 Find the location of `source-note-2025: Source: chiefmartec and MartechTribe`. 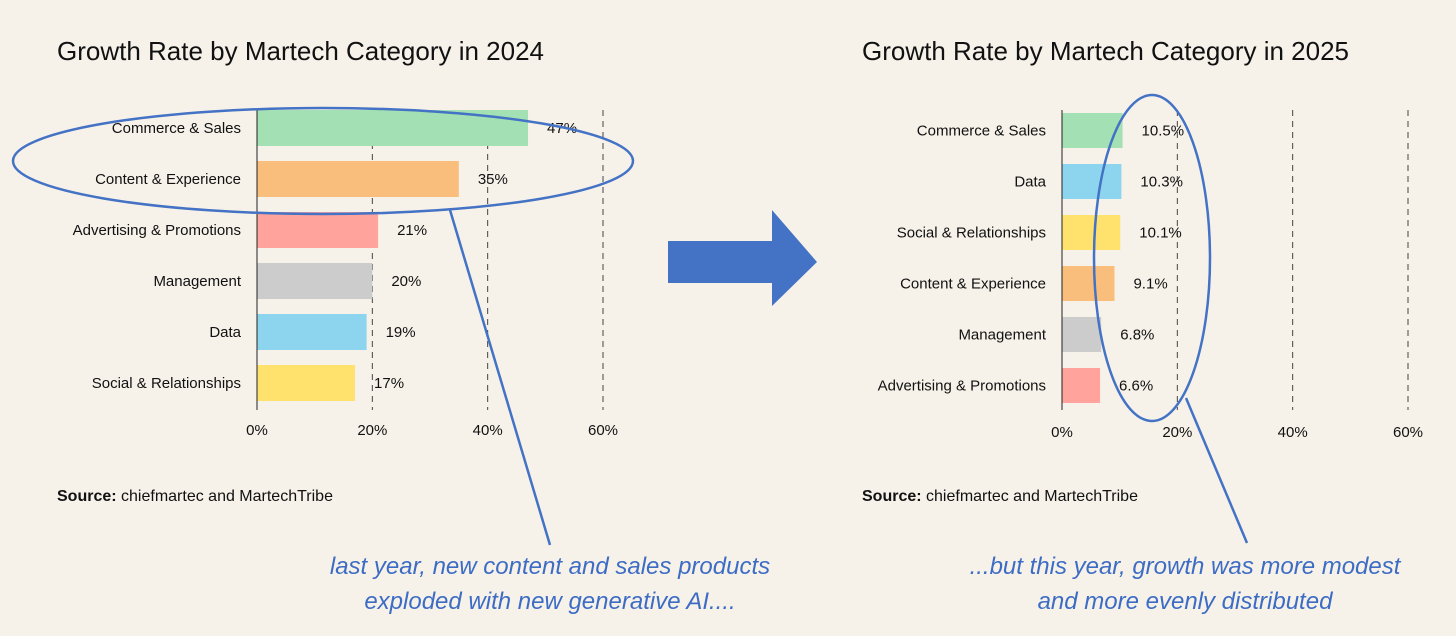

source-note-2025: Source: chiefmartec and MartechTribe is located at coordinates (1000, 496).